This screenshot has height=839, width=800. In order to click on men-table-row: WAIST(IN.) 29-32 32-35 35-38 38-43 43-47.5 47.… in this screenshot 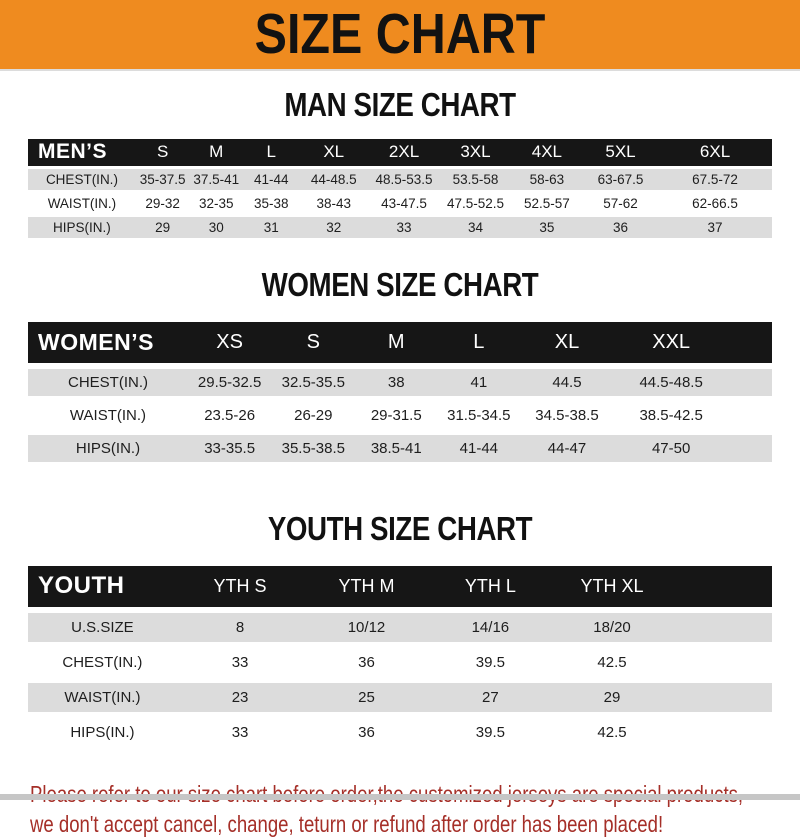, I will do `click(400, 203)`.